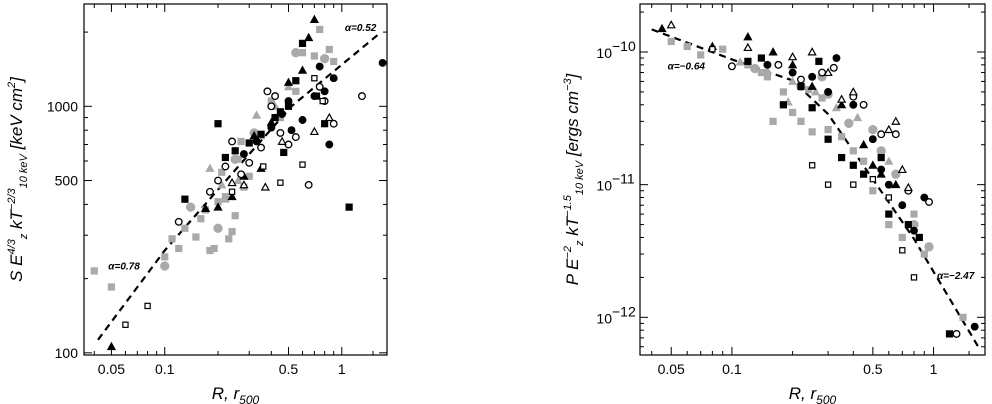 This screenshot has height=404, width=992. I want to click on x-tick-label: 0.5, so click(289, 369).